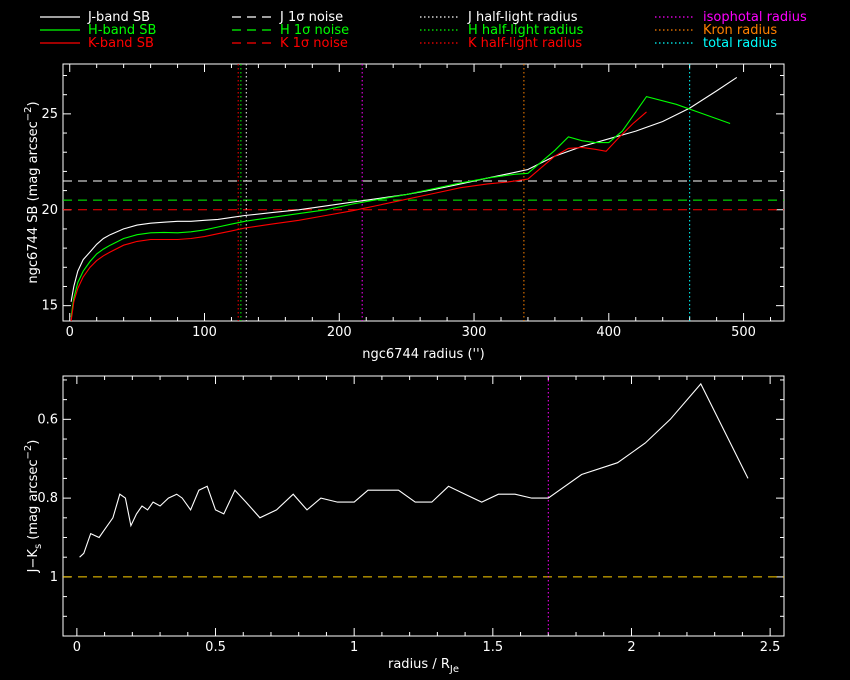 The image size is (850, 680). I want to click on y-axis-label-main: ngc6744 SB (mag arcsec, so click(33, 202).